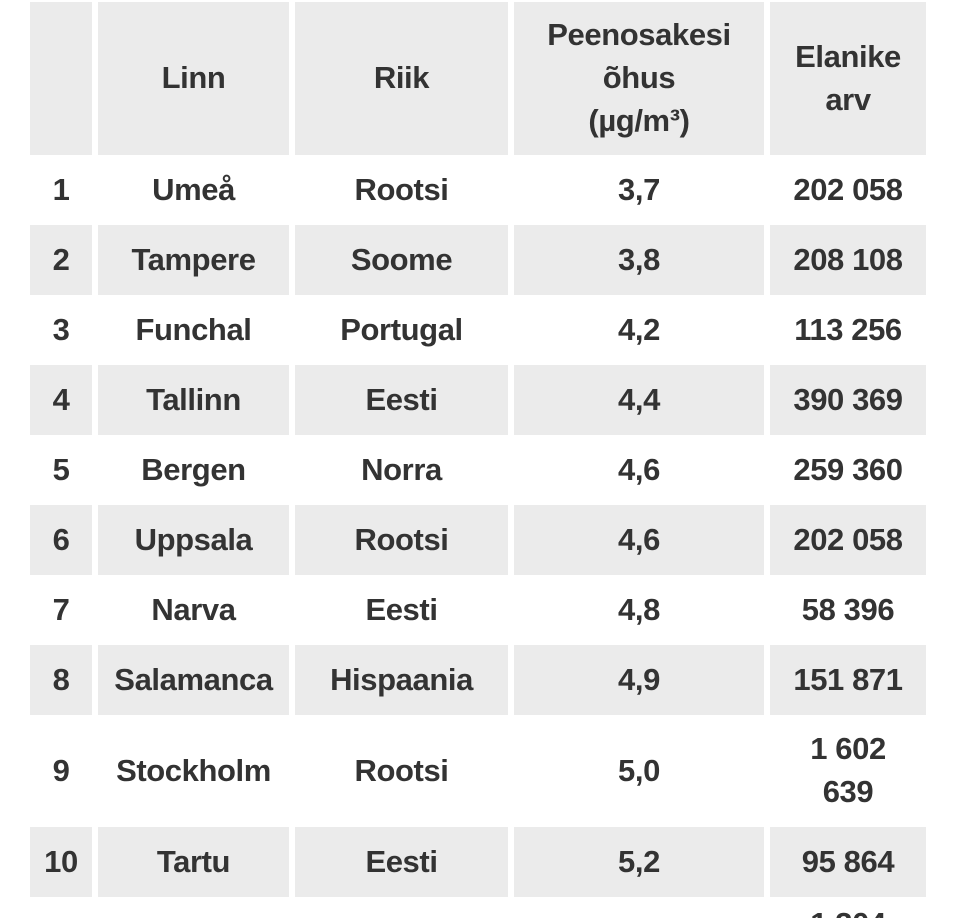  Describe the element at coordinates (848, 610) in the screenshot. I see `population-cell: 58 396` at that location.